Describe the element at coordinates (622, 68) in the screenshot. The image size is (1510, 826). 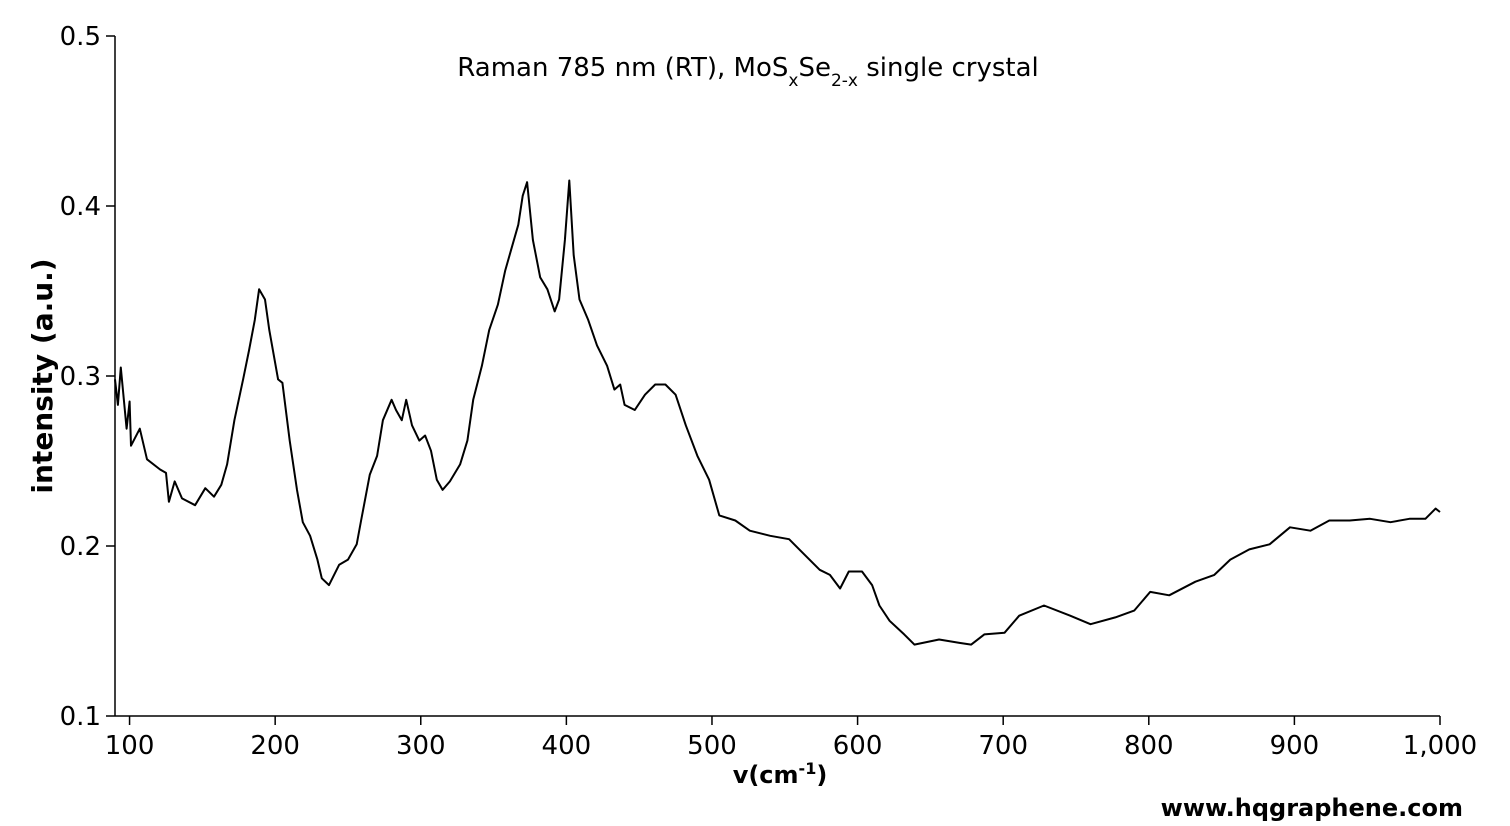
I see `text-part: Raman 785 nm (RT), MoS` at that location.